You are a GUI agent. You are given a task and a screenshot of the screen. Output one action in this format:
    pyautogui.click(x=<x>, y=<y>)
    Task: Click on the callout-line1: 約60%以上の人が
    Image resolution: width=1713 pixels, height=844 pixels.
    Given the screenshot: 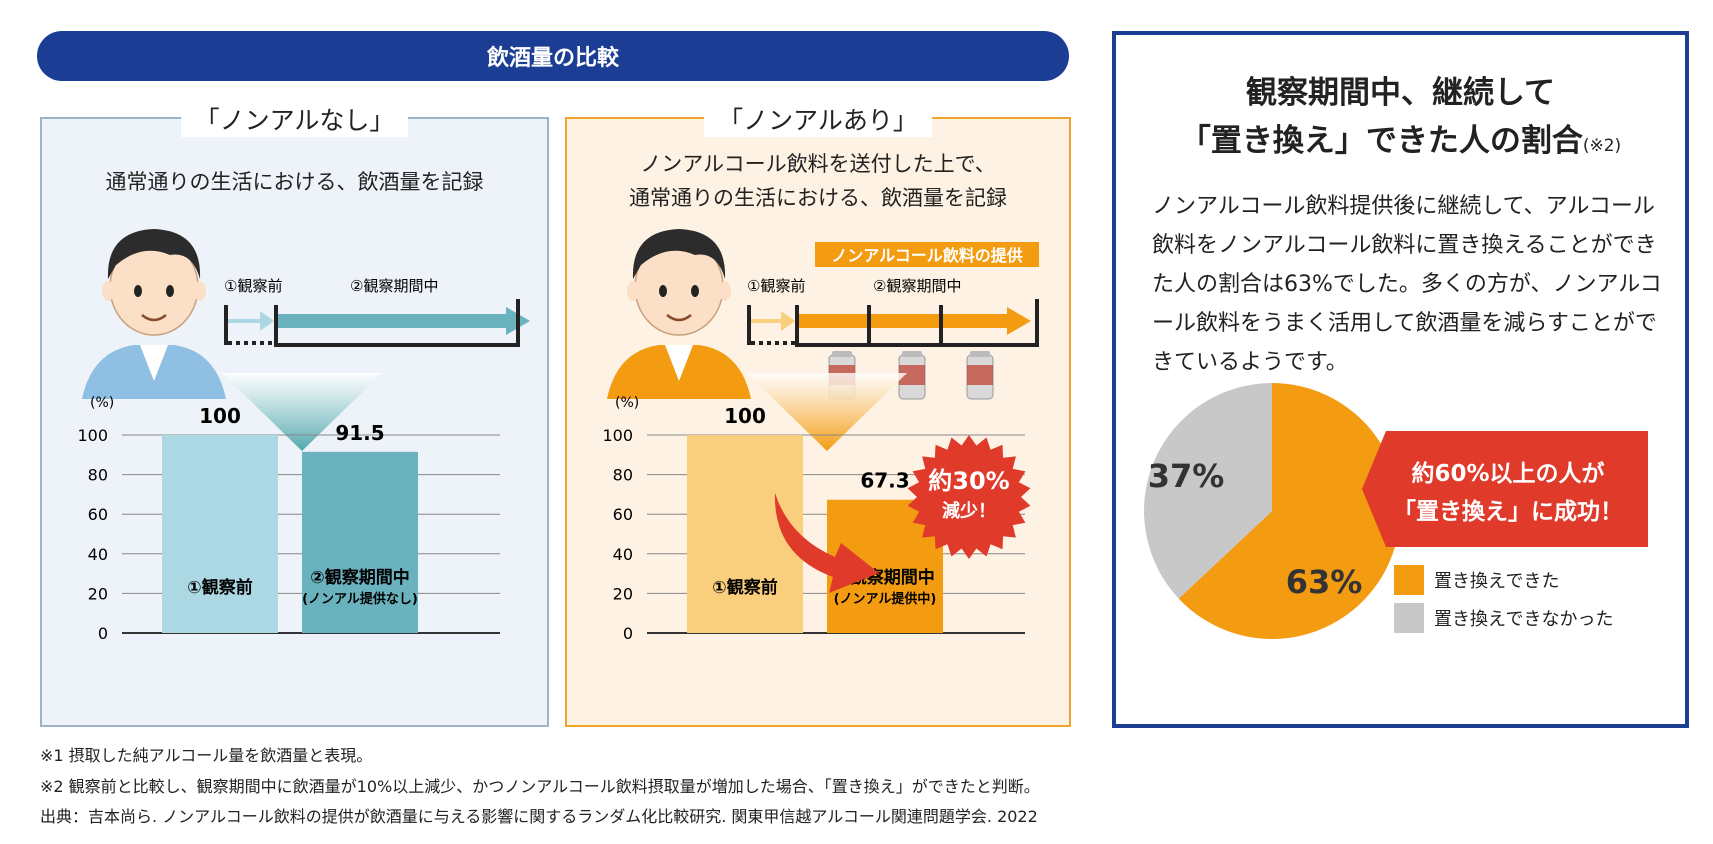 What is the action you would take?
    pyautogui.click(x=1507, y=473)
    